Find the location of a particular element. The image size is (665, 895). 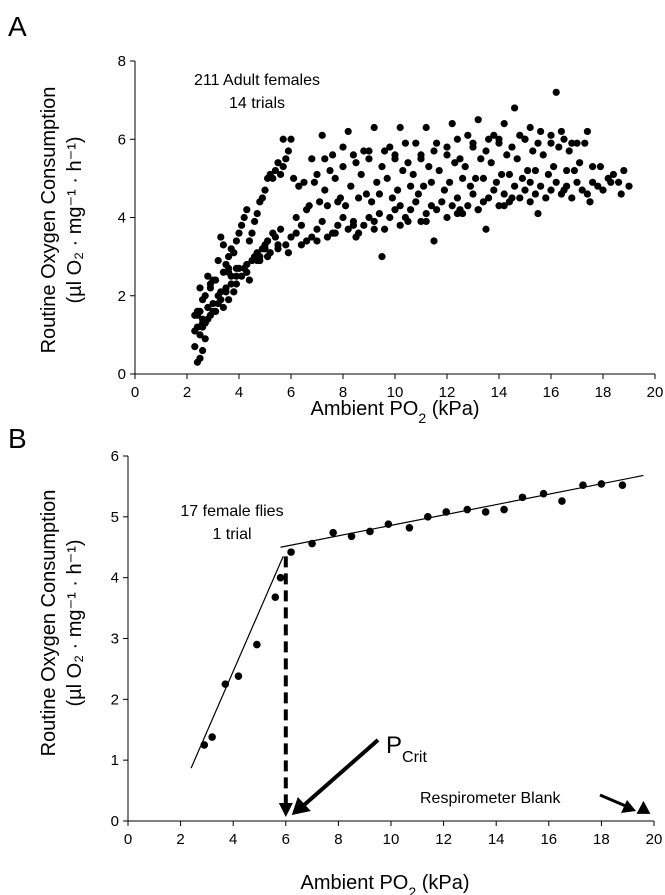

panel-a-x-tick-label: 8 is located at coordinates (343, 392).